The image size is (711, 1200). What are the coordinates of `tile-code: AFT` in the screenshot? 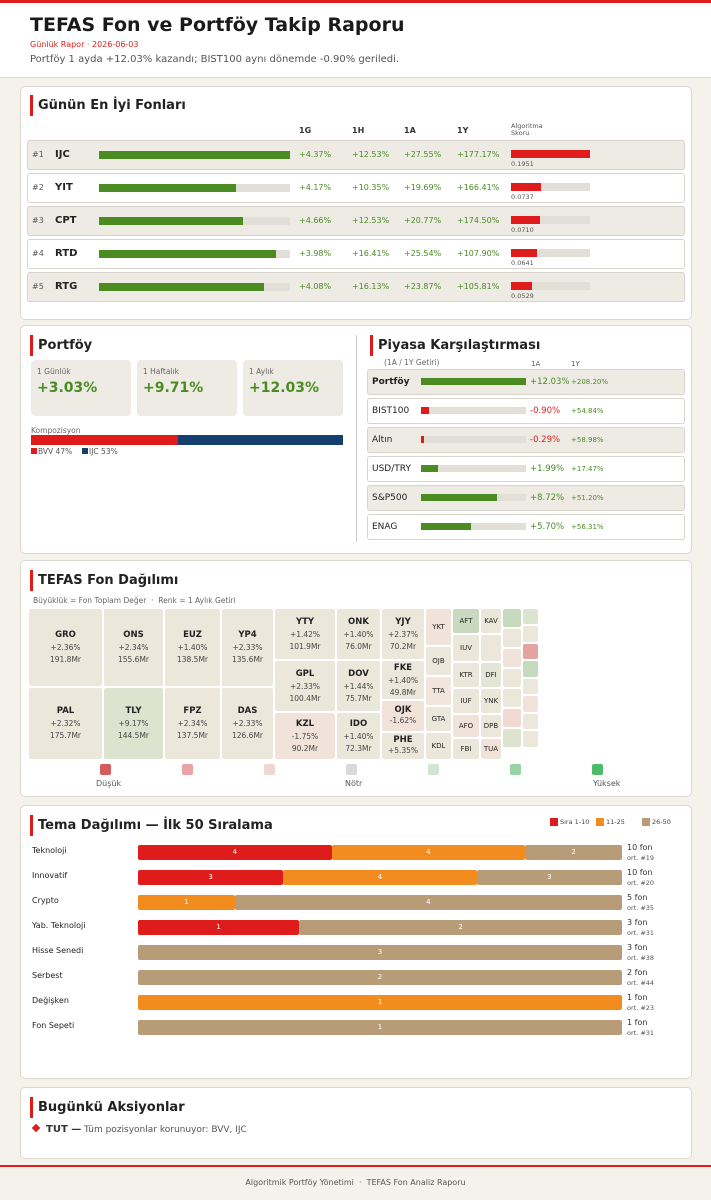 It's located at (466, 621).